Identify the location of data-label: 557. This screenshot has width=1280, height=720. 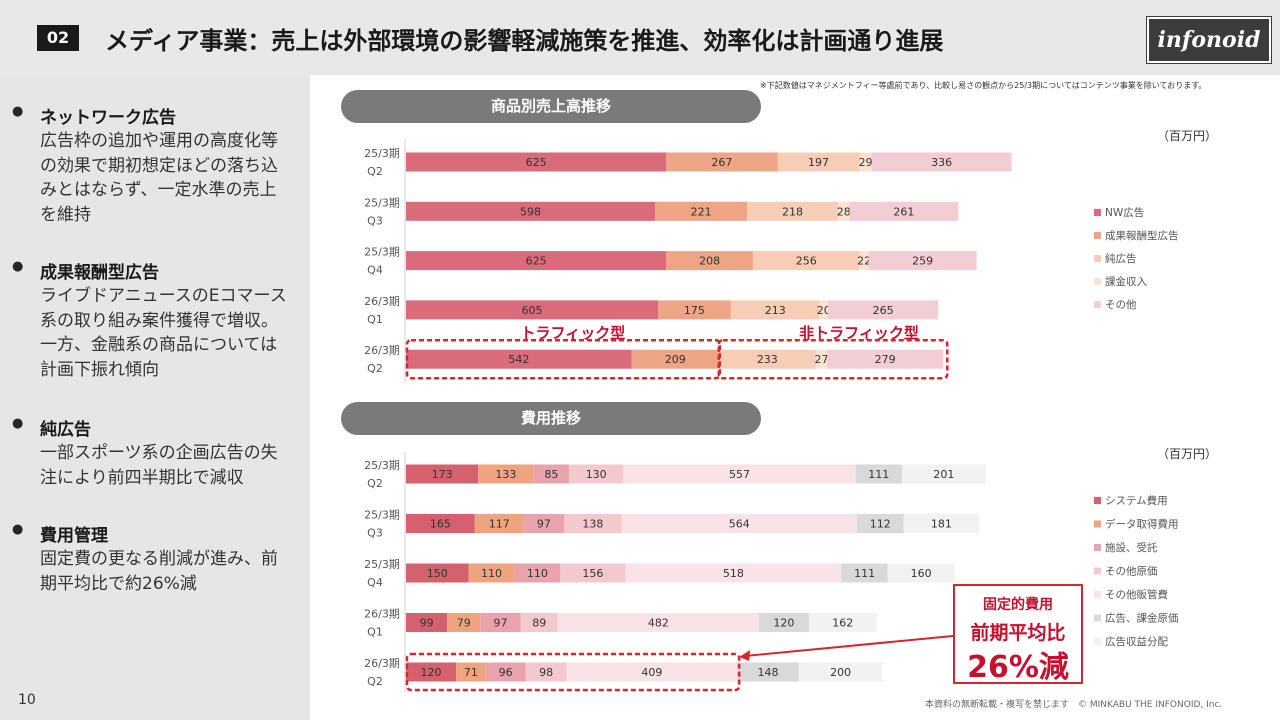
(739, 474).